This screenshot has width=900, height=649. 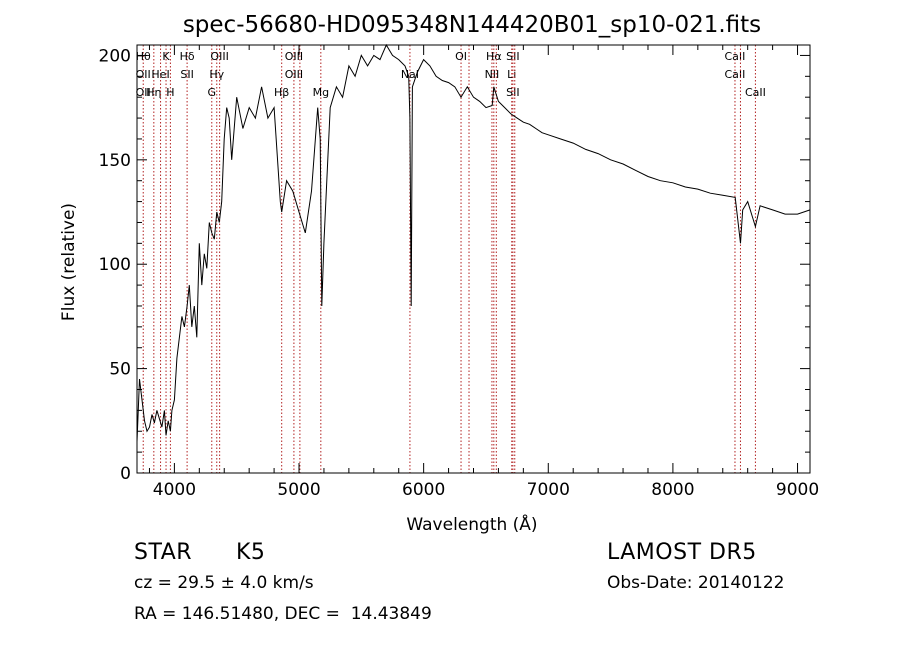 I want to click on line-marker-label: HeI, so click(x=160, y=74).